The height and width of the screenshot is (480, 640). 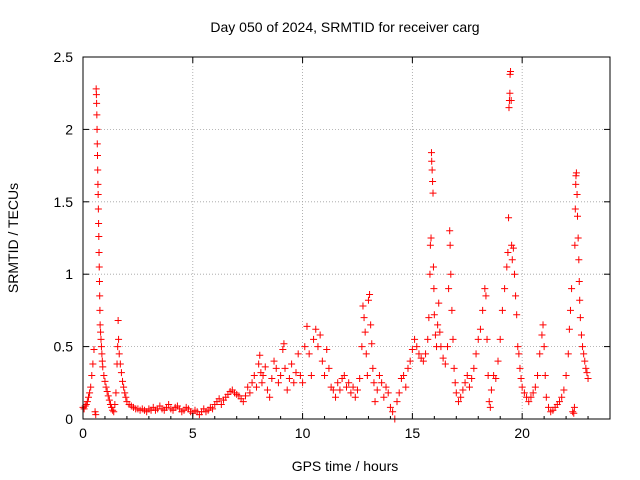 I want to click on x-tick-label: 15, so click(x=413, y=433).